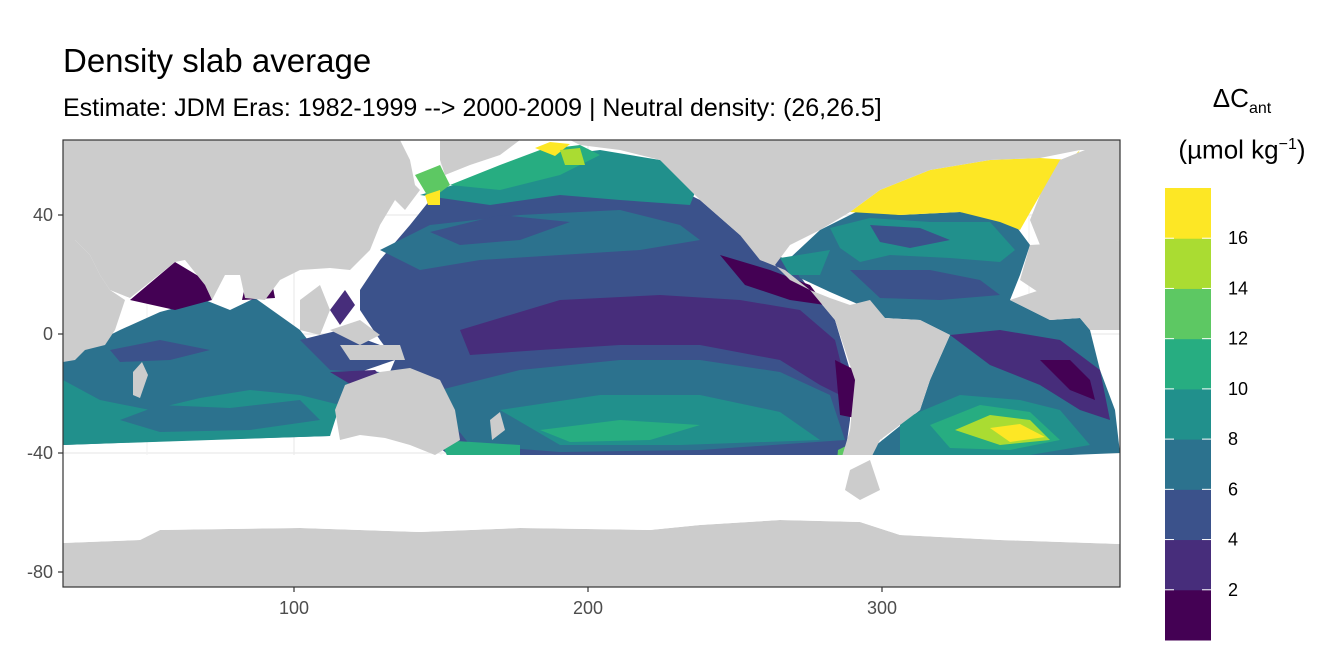  What do you see at coordinates (1238, 339) in the screenshot?
I see `legend-tick-label-12: 12` at bounding box center [1238, 339].